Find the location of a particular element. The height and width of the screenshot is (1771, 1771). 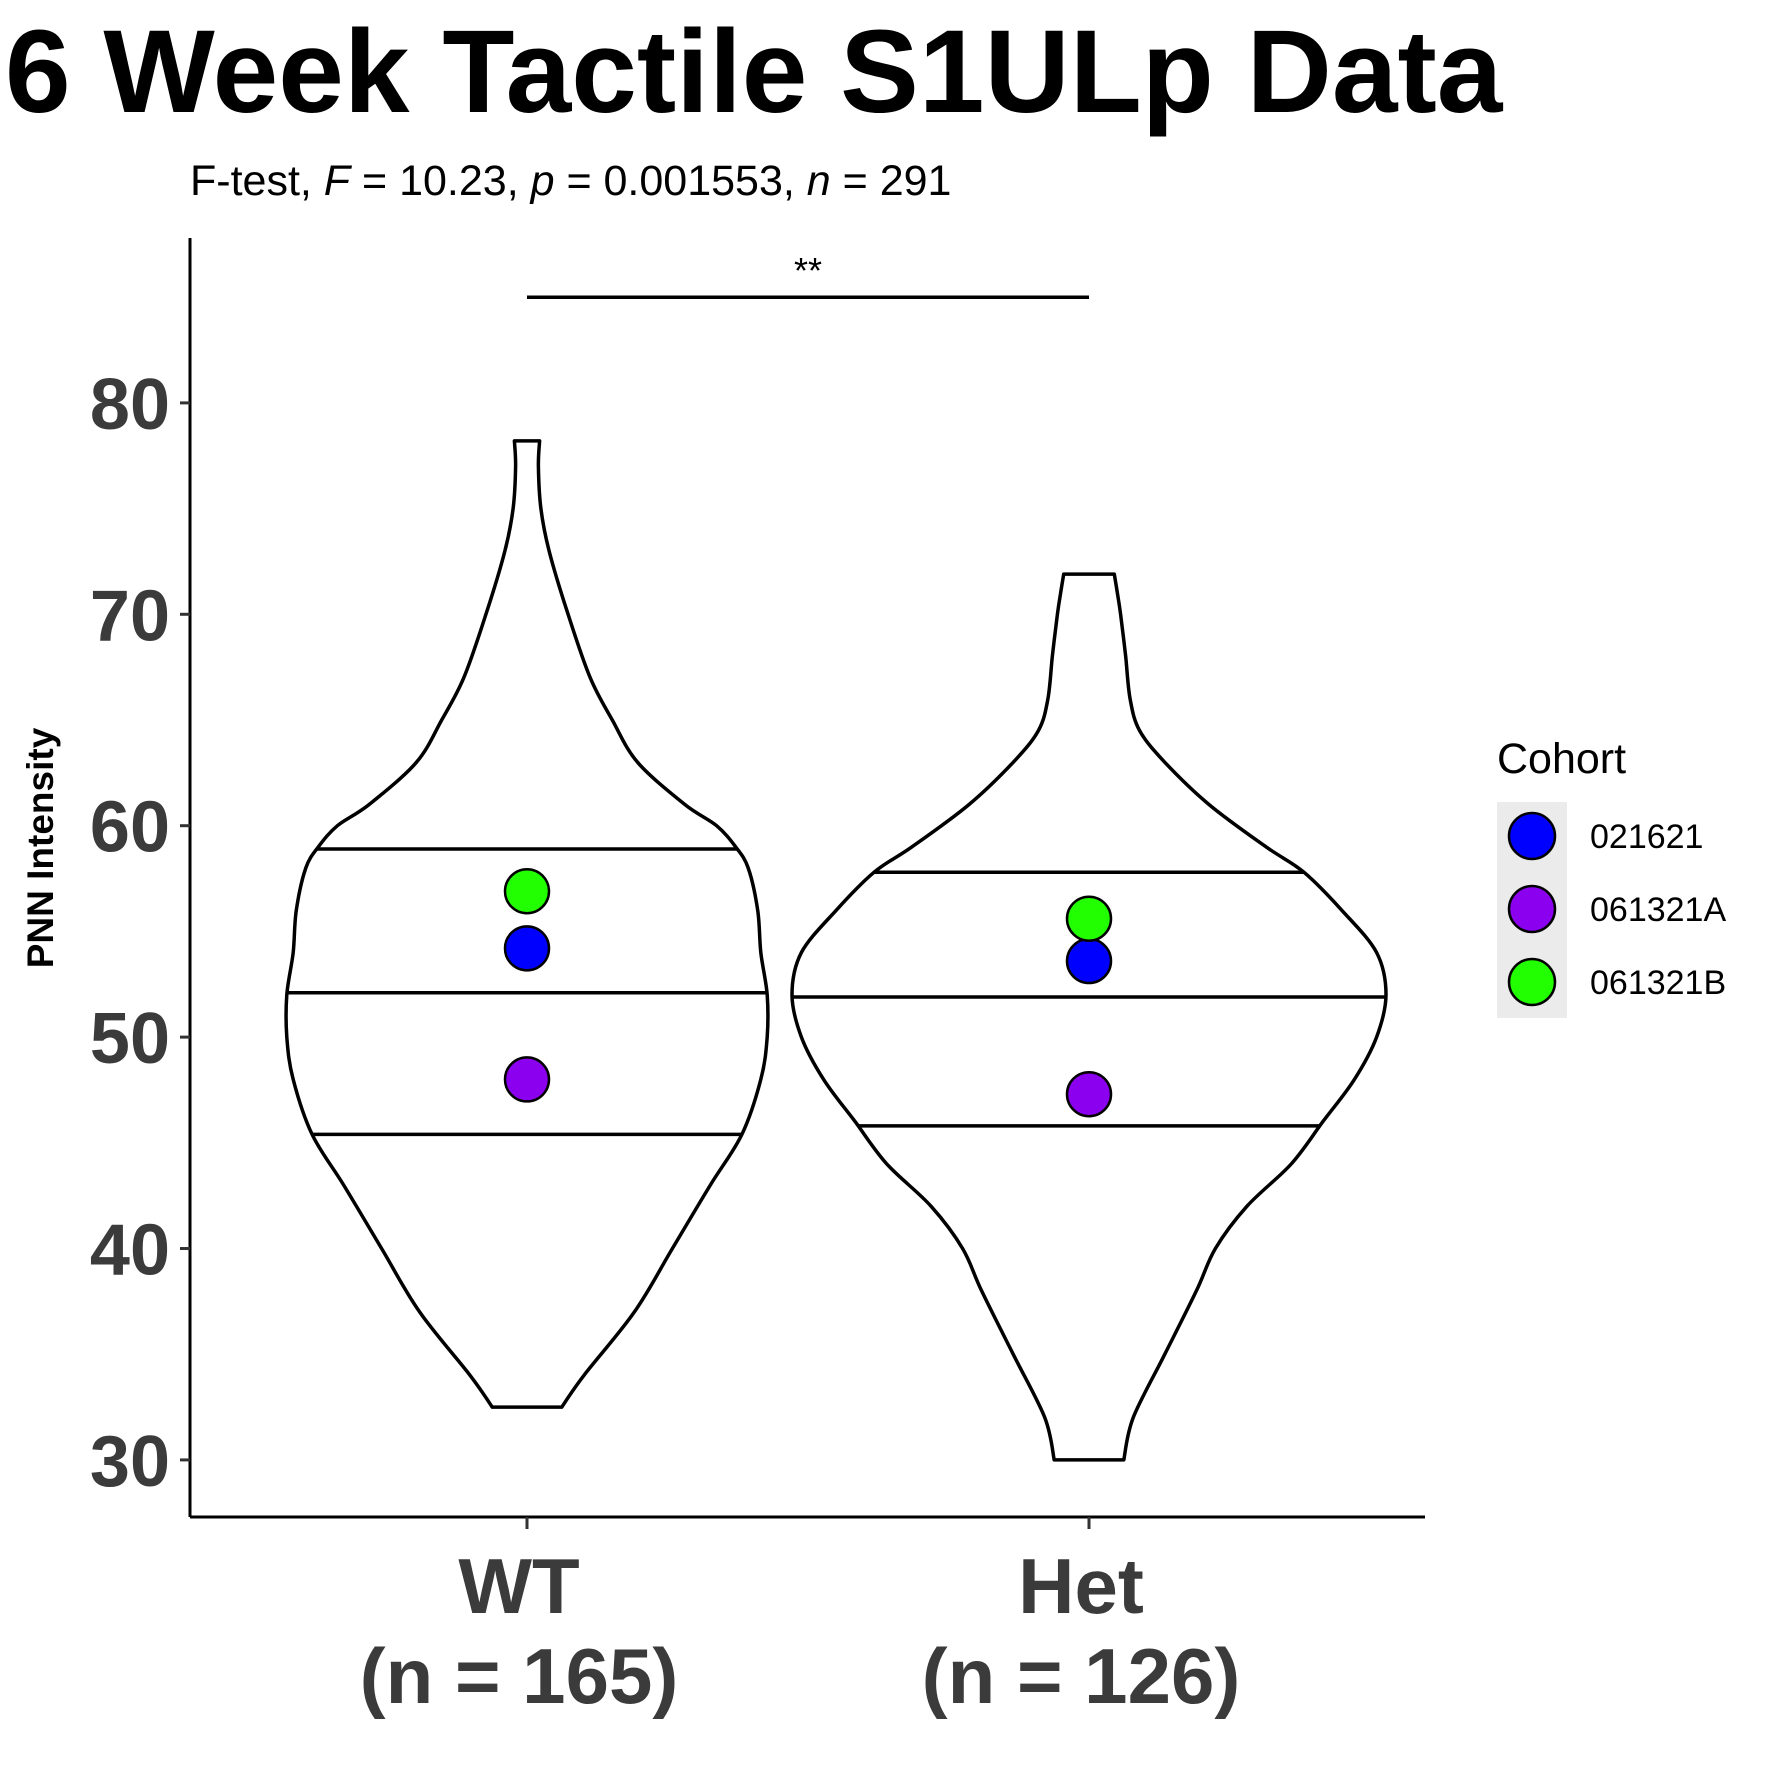

y-tick-label: 60 is located at coordinates (130, 828).